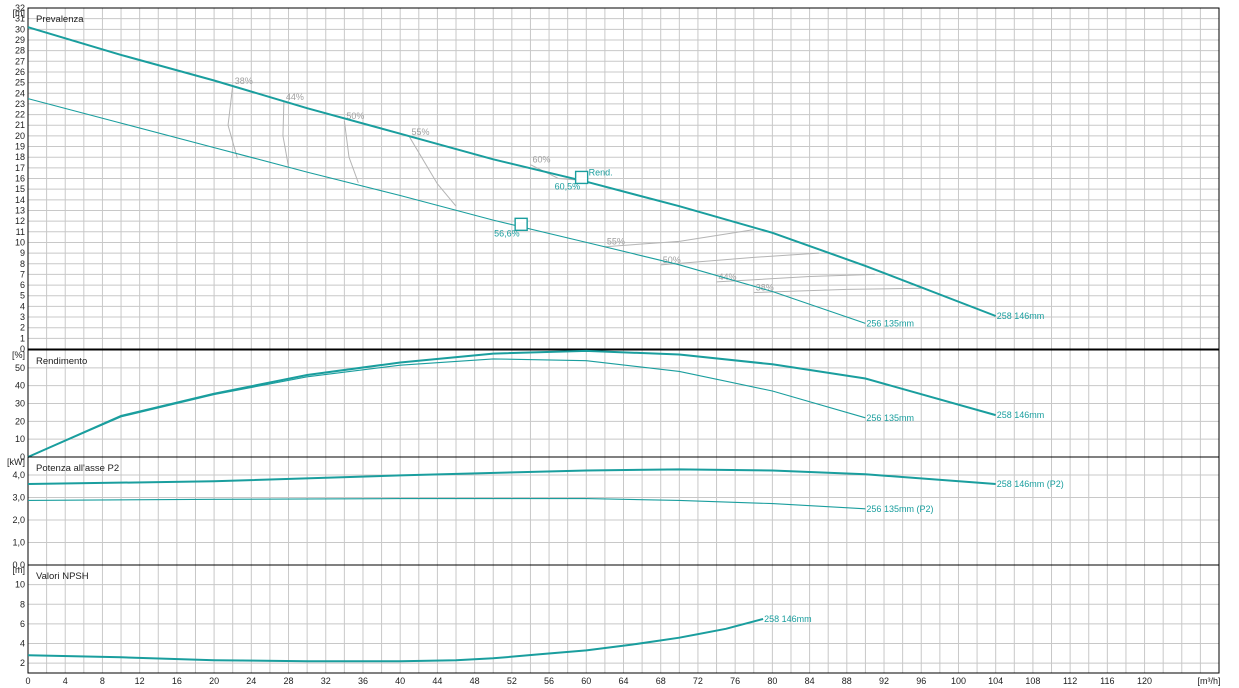  What do you see at coordinates (18, 565) in the screenshot?
I see `y-tick-label: 0,0` at bounding box center [18, 565].